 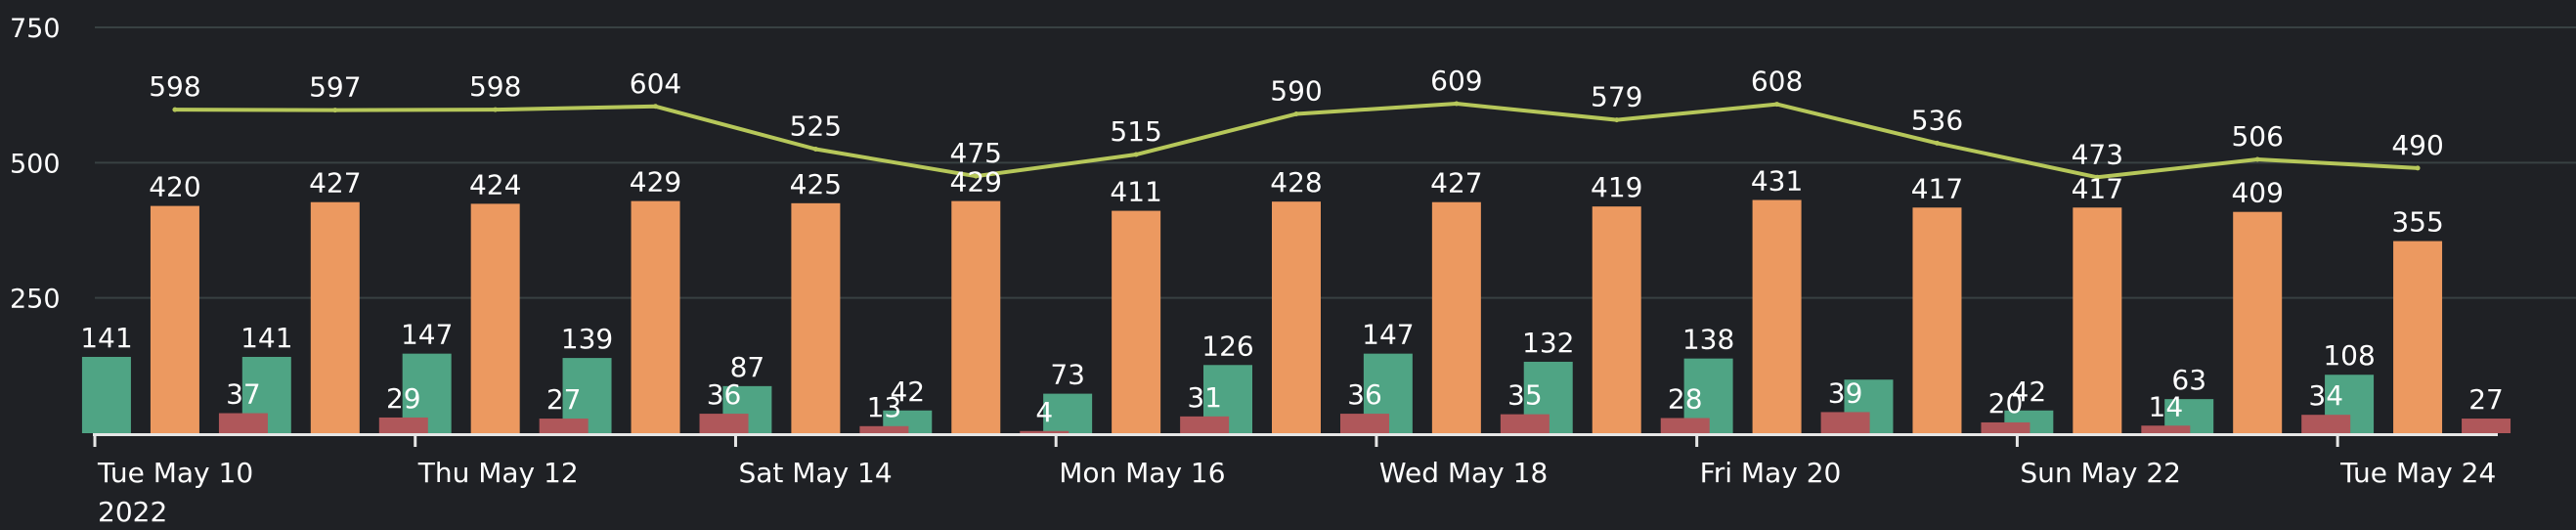 I want to click on bar-value-label: 29, so click(x=403, y=398).